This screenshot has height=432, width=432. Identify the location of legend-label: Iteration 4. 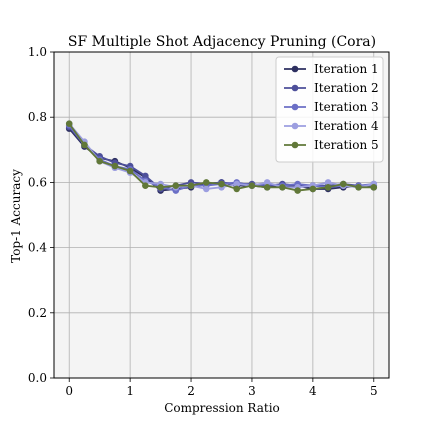
(346, 126).